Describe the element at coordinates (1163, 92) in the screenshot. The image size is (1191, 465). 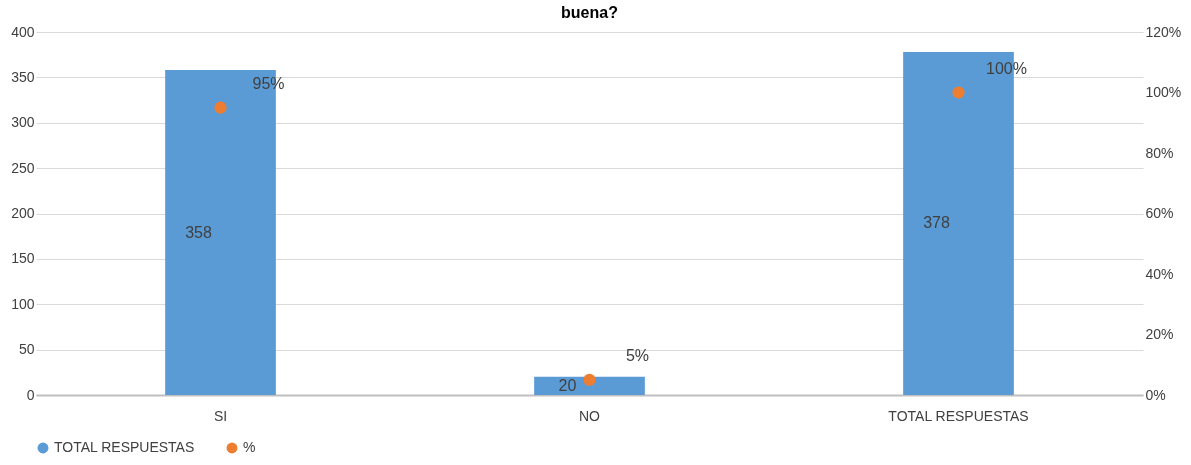
I see `y2-tick-label: 100%` at that location.